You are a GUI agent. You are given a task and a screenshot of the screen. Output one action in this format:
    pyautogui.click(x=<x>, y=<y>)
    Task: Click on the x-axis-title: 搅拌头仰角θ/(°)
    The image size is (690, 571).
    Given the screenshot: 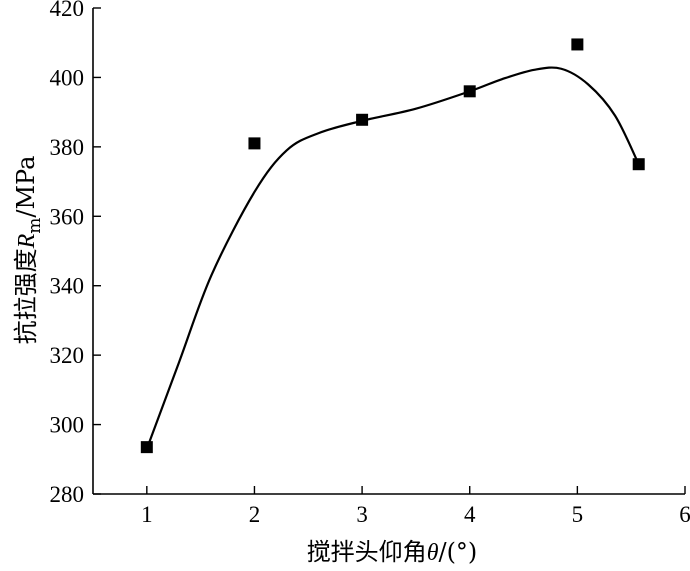 What is the action you would take?
    pyautogui.click(x=392, y=552)
    